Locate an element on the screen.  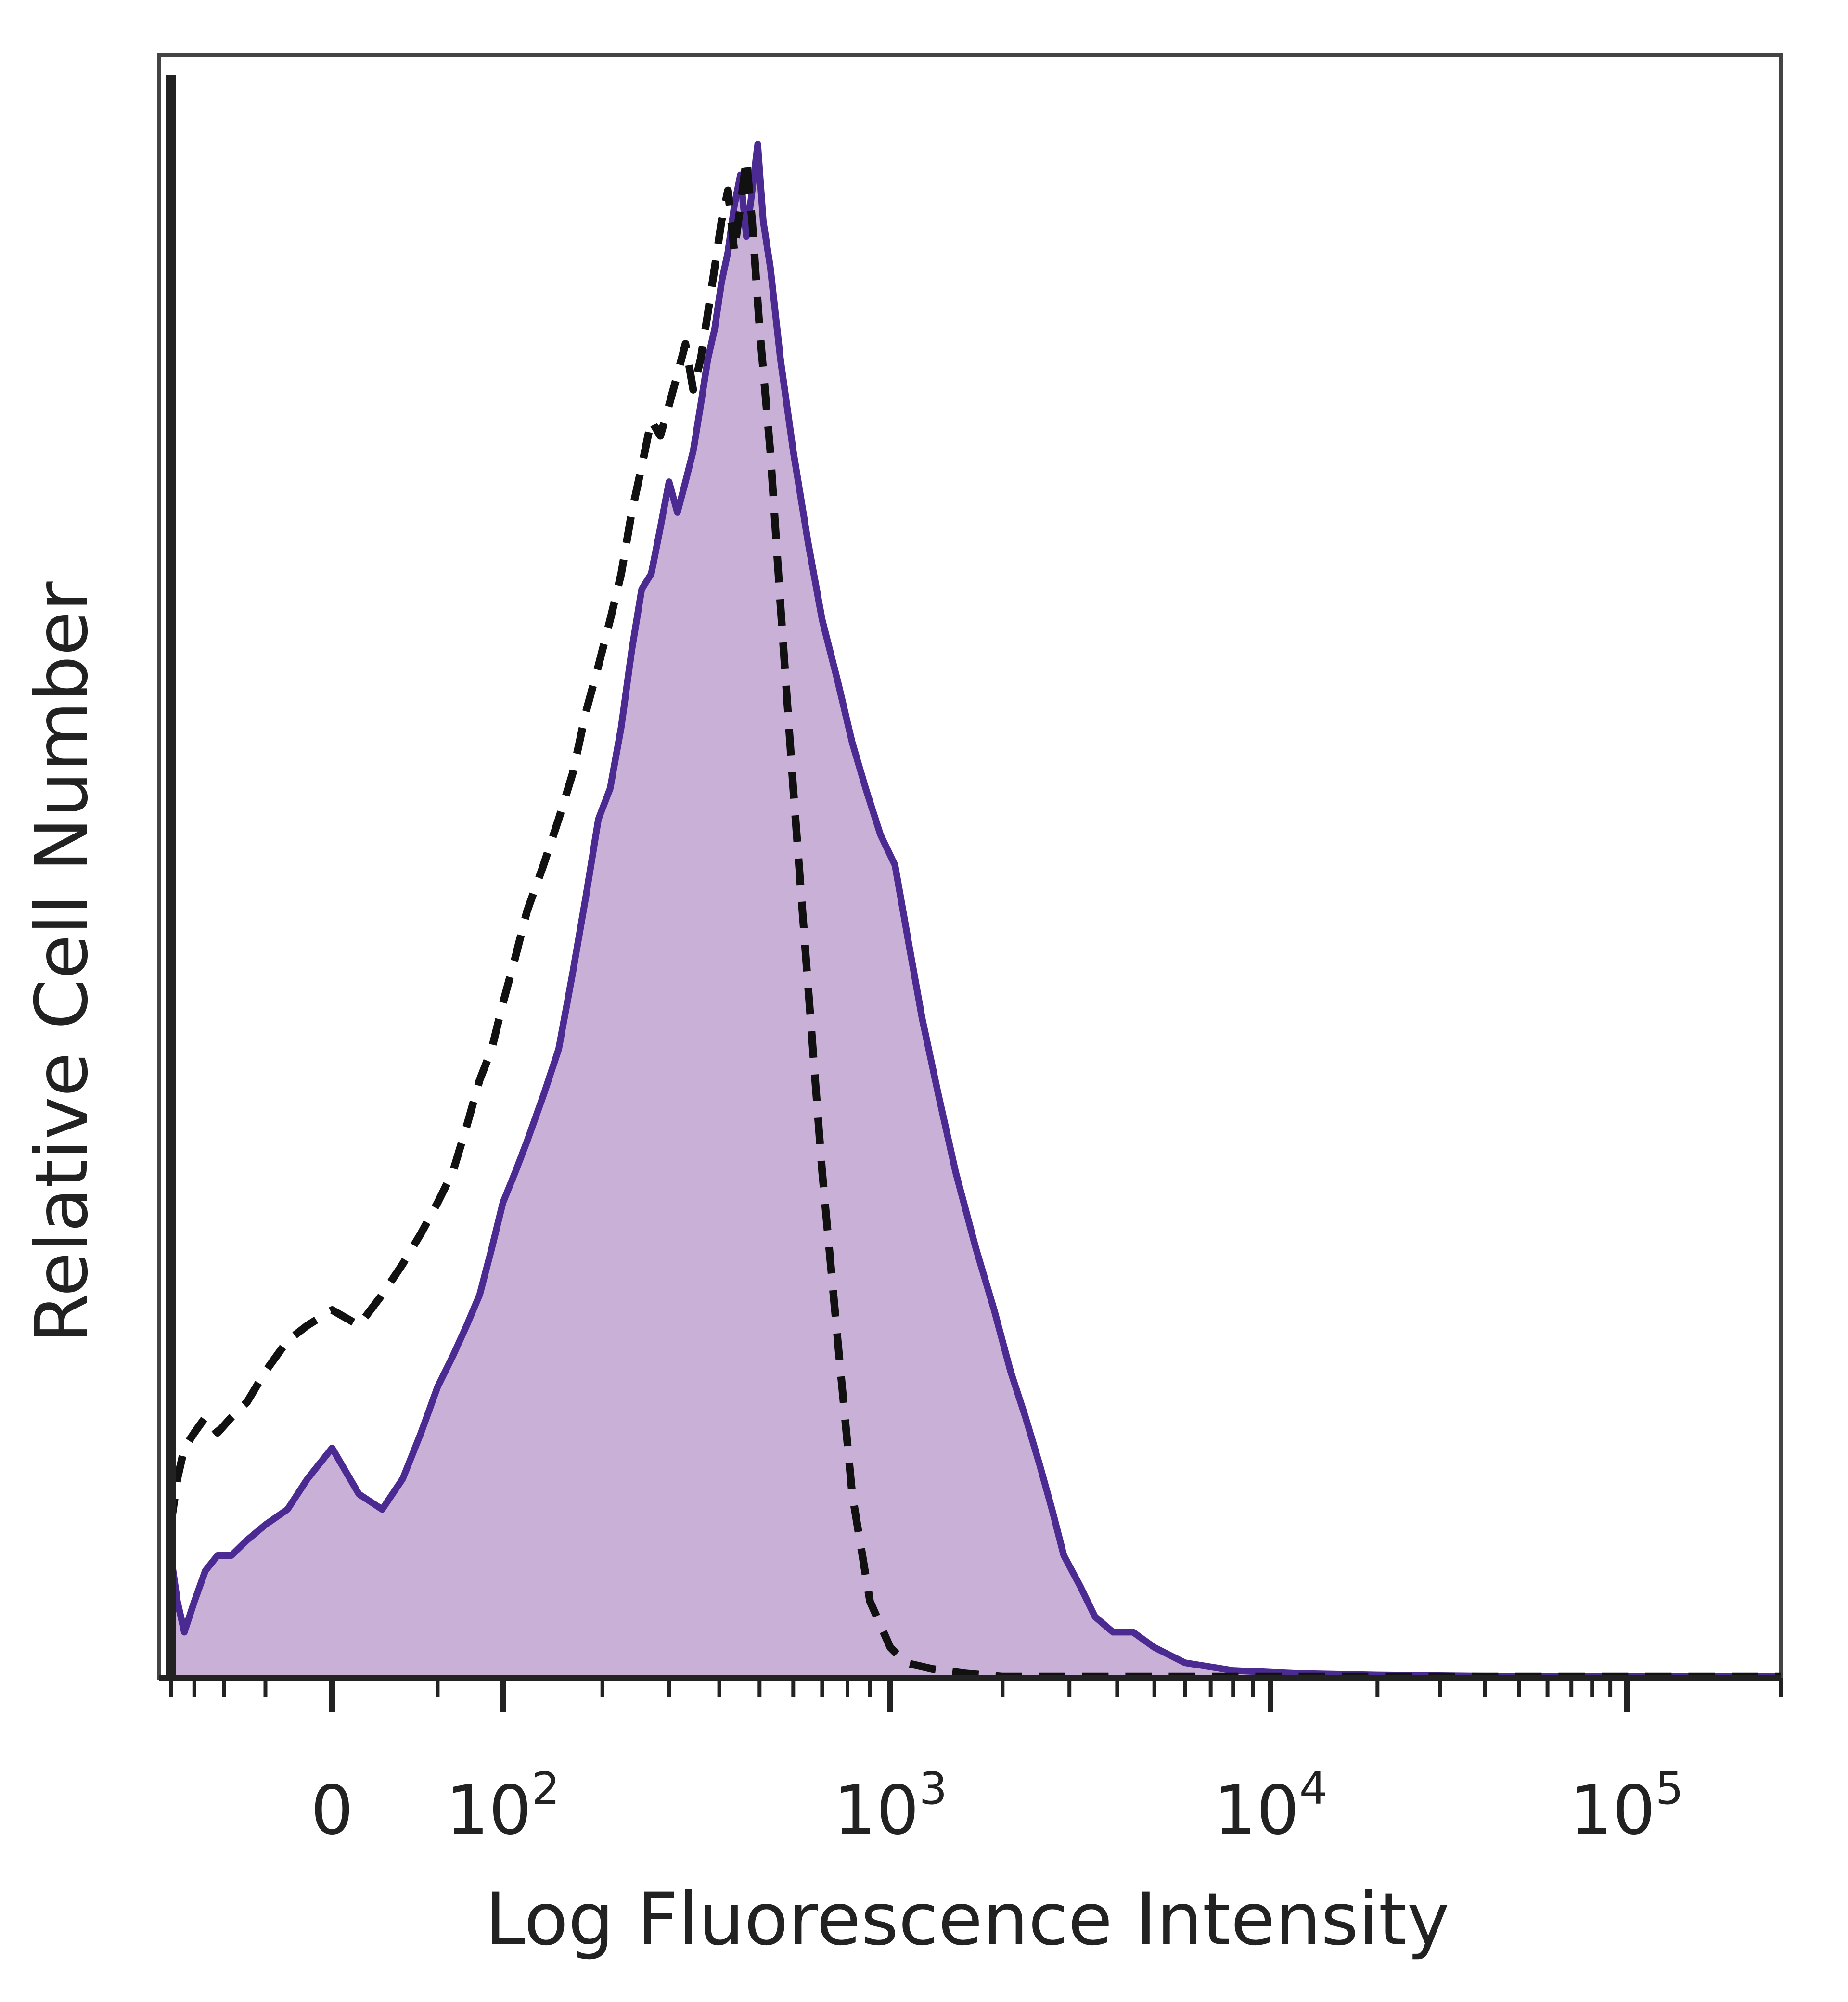
x-tick-label: 10⁴ is located at coordinates (1271, 1806).